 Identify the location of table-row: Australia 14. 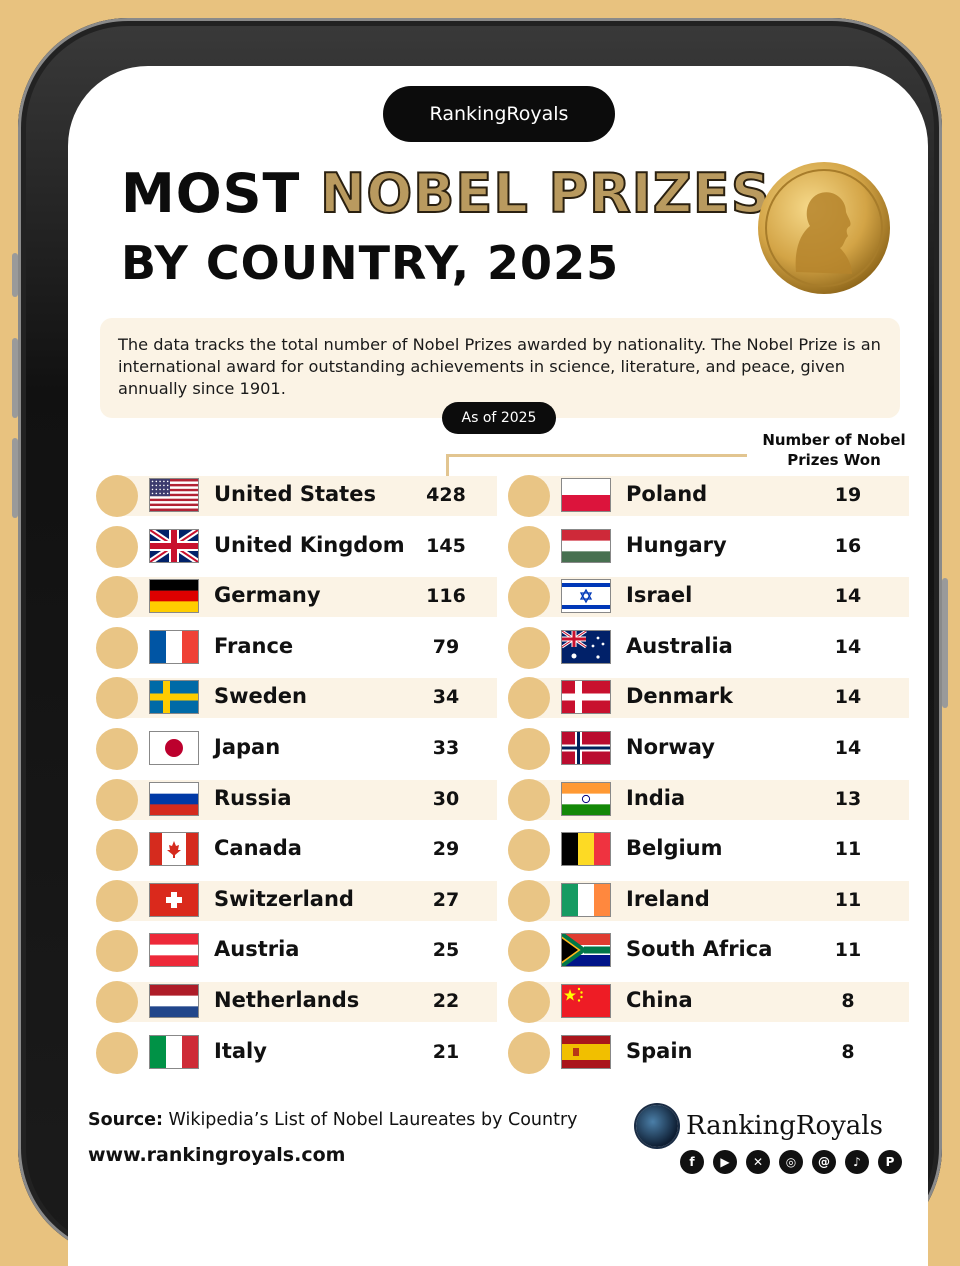
(708, 647).